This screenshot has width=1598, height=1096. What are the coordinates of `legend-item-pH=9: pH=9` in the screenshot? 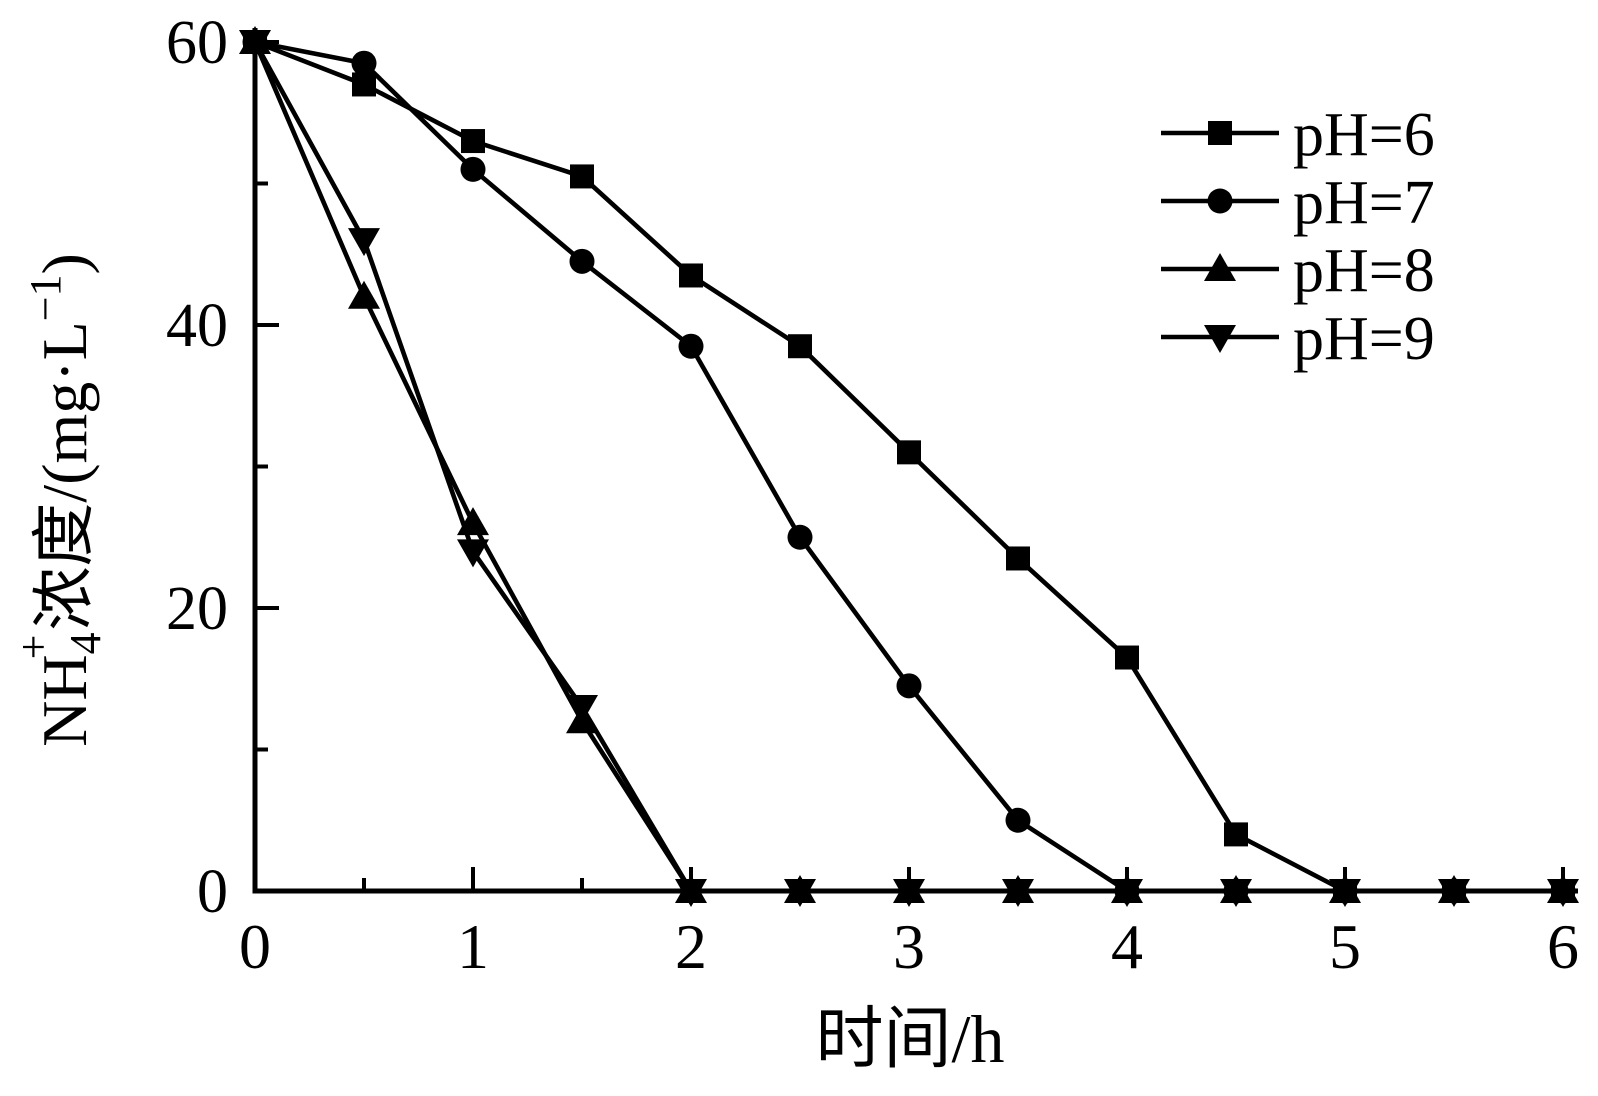 It's located at (1298, 339).